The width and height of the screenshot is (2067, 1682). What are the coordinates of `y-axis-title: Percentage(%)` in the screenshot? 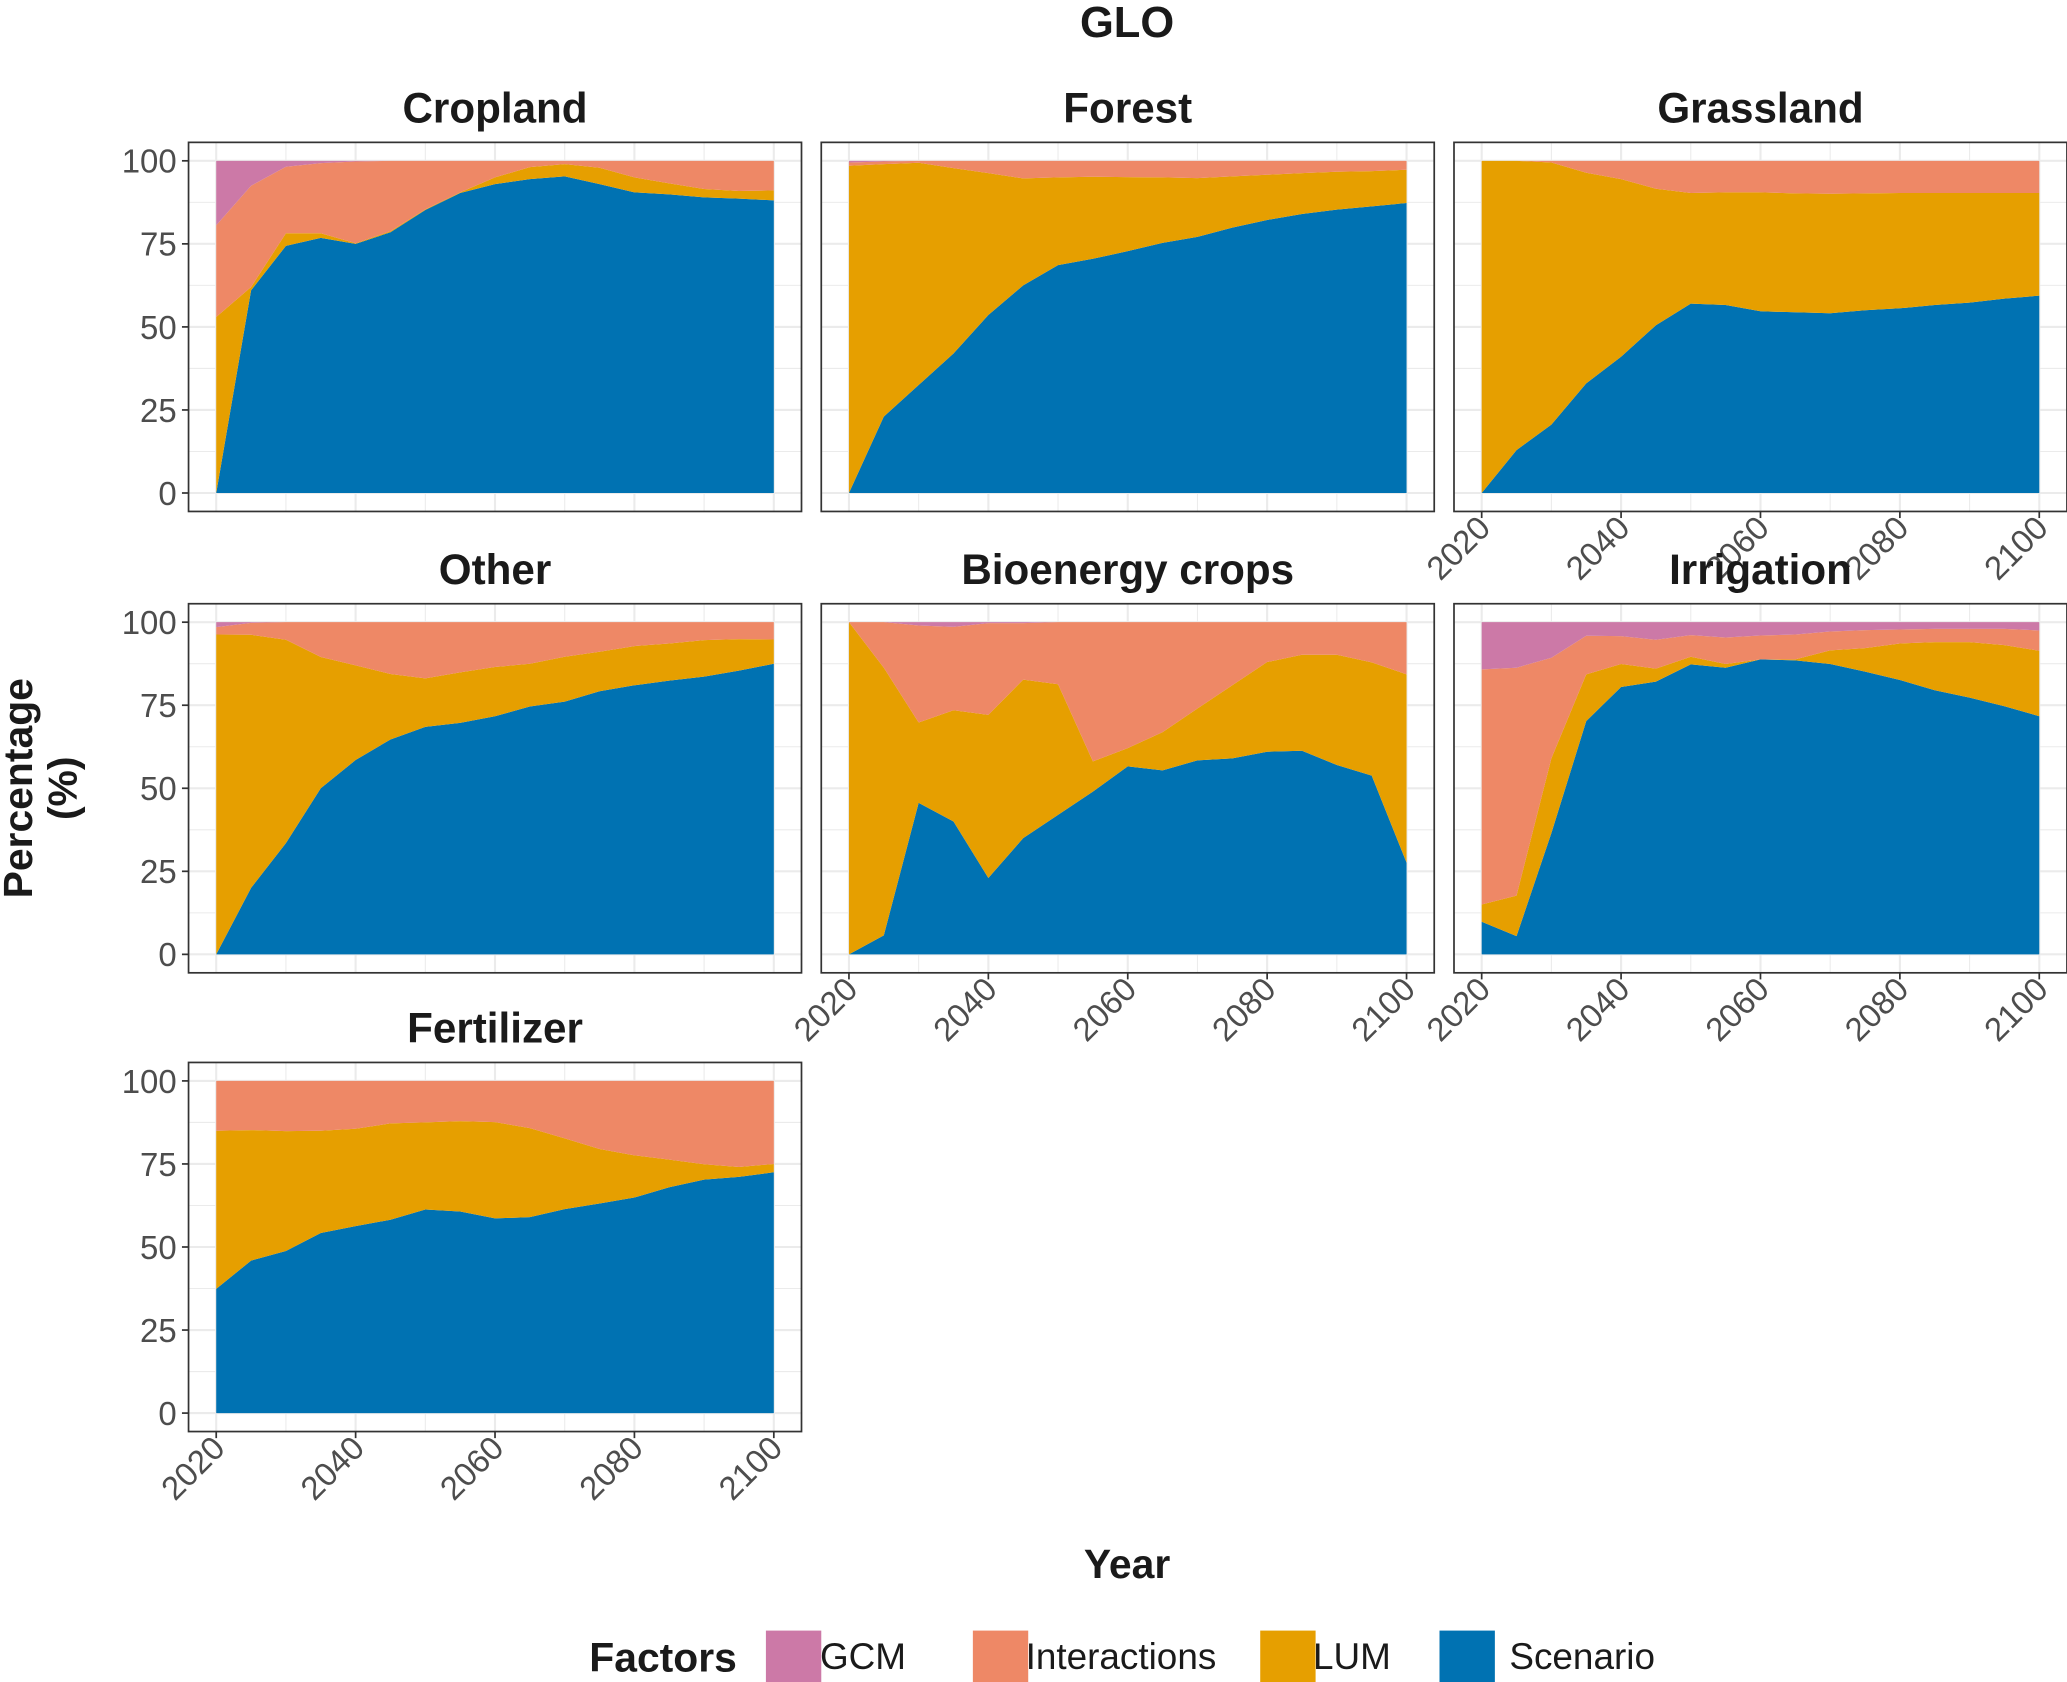 It's located at (43, 788).